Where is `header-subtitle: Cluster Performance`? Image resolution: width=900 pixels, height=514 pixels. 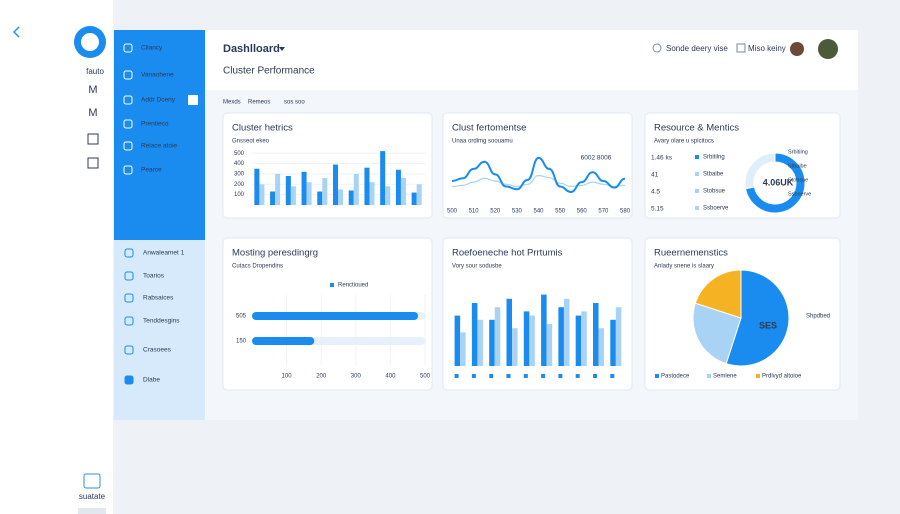 header-subtitle: Cluster Performance is located at coordinates (269, 71).